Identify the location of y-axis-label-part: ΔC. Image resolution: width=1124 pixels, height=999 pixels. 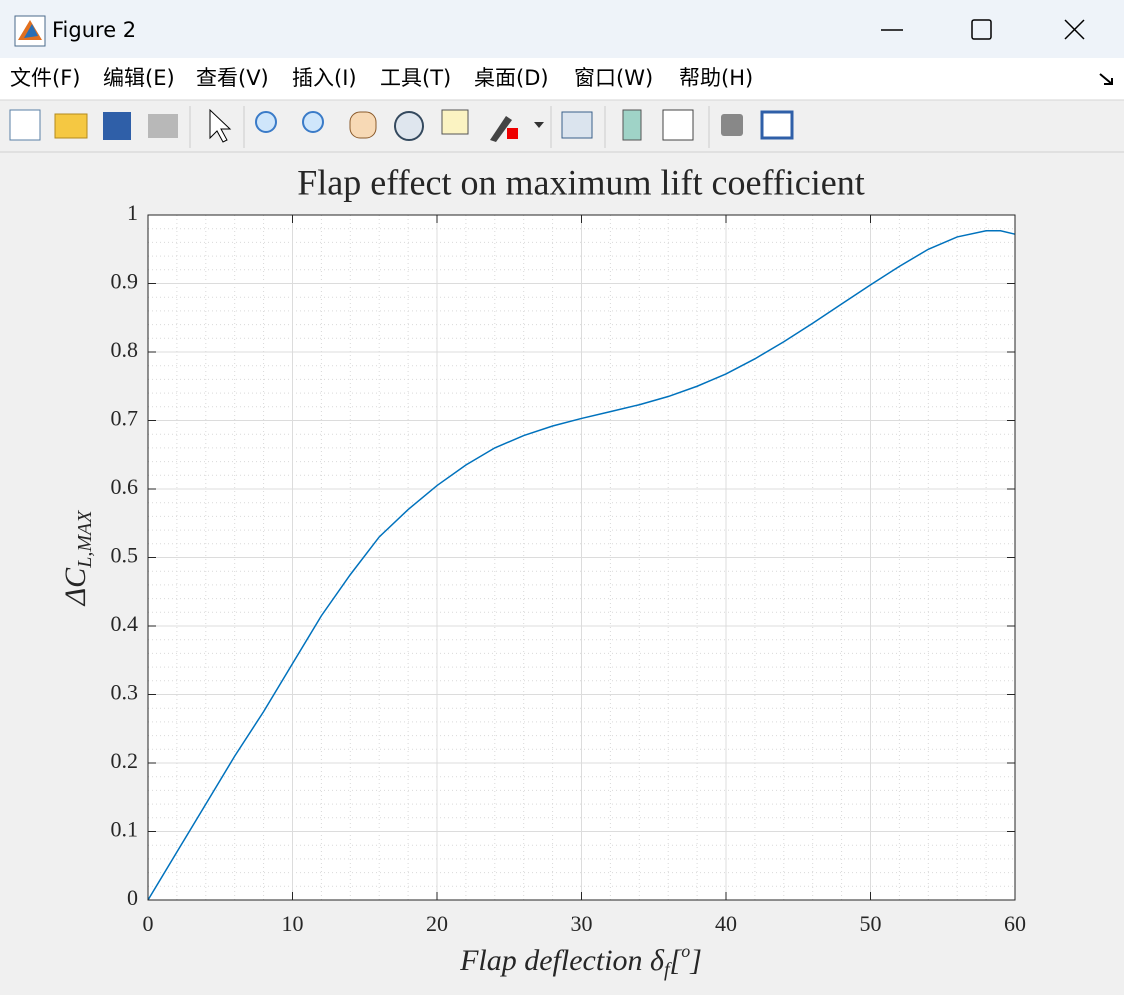
(75, 587).